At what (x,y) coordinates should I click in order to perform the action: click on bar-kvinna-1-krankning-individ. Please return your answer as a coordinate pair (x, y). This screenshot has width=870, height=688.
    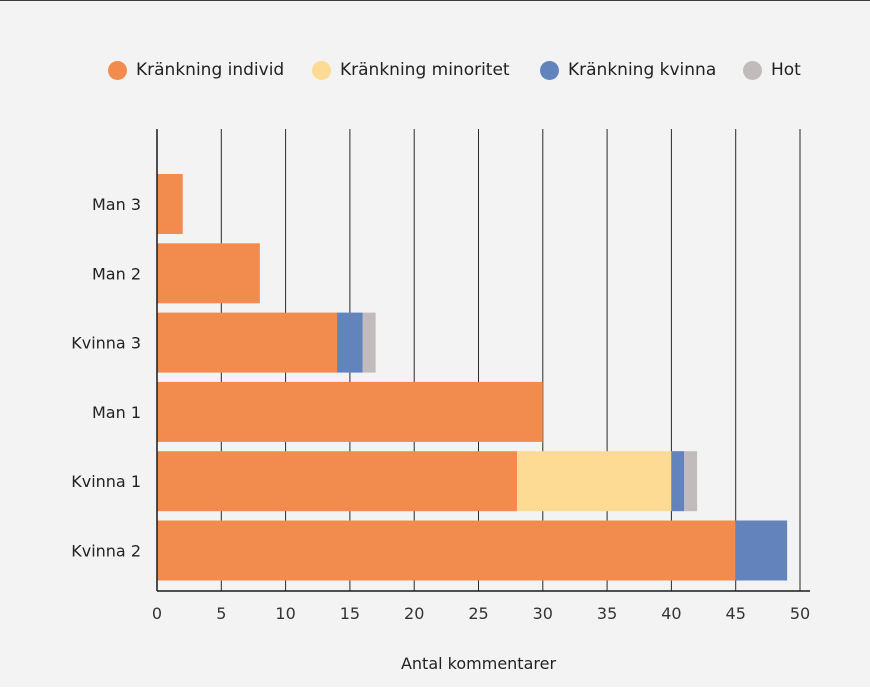
    Looking at the image, I should click on (337, 481).